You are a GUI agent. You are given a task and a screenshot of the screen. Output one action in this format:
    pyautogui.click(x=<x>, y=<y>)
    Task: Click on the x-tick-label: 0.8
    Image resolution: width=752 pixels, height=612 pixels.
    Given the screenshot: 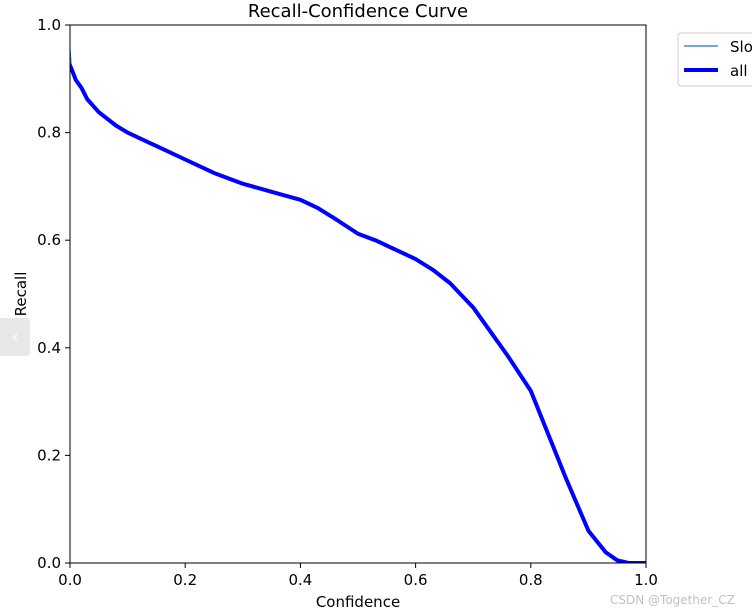 What is the action you would take?
    pyautogui.click(x=531, y=580)
    